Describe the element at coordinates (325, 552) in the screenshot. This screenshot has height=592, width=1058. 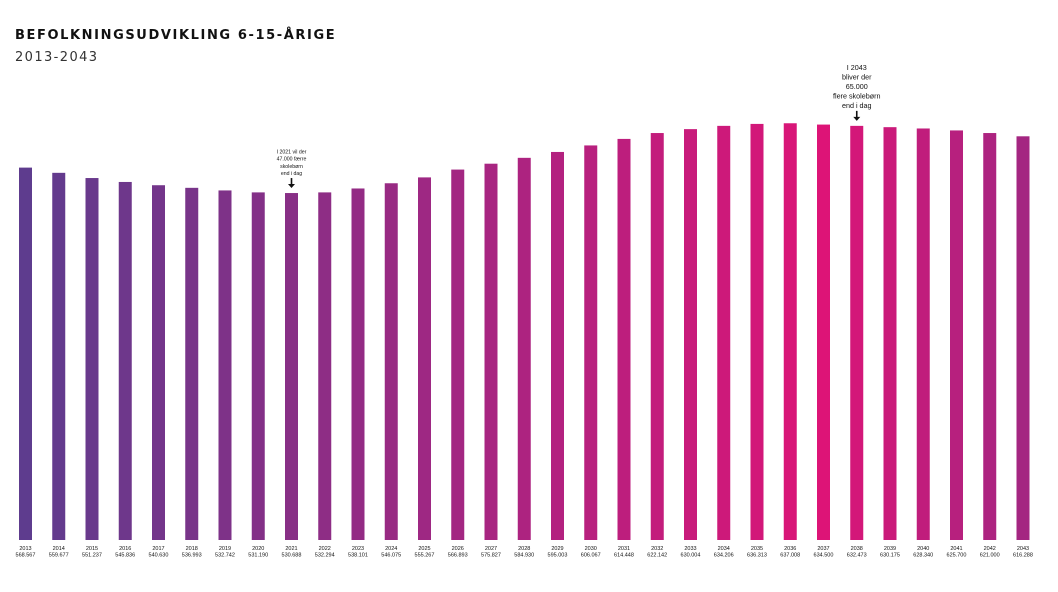
I see `bar-label-2022: 2022 532.294` at that location.